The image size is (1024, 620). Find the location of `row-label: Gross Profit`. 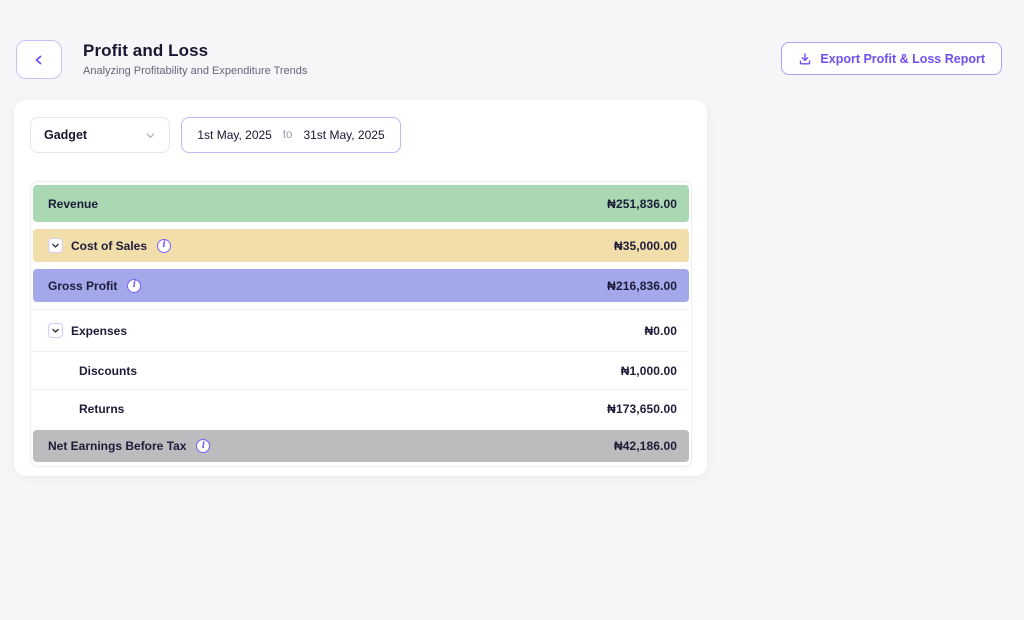

row-label: Gross Profit is located at coordinates (83, 285).